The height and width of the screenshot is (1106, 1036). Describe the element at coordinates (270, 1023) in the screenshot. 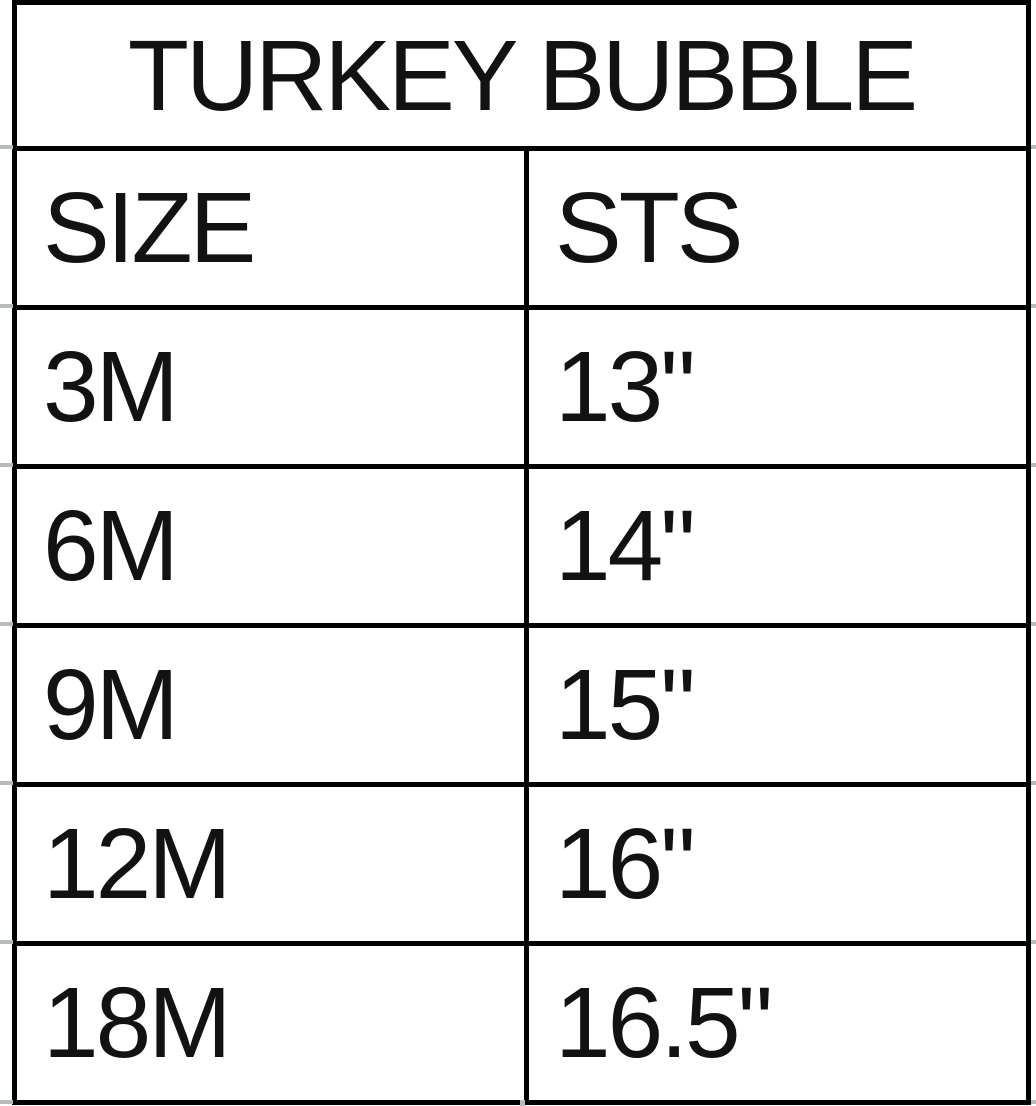

I see `size-cell: 18M` at that location.